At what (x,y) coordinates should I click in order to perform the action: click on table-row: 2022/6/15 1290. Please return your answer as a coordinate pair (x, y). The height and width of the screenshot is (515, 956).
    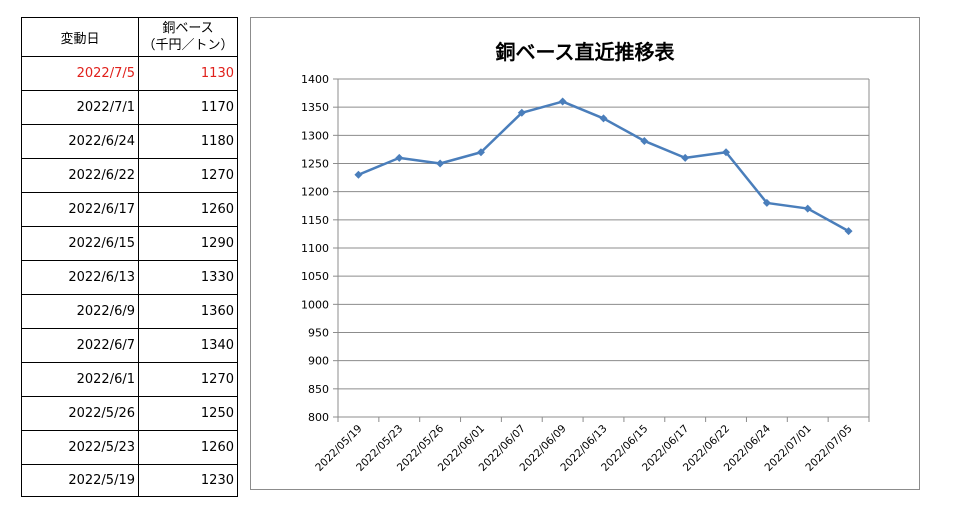
    Looking at the image, I should click on (129, 243).